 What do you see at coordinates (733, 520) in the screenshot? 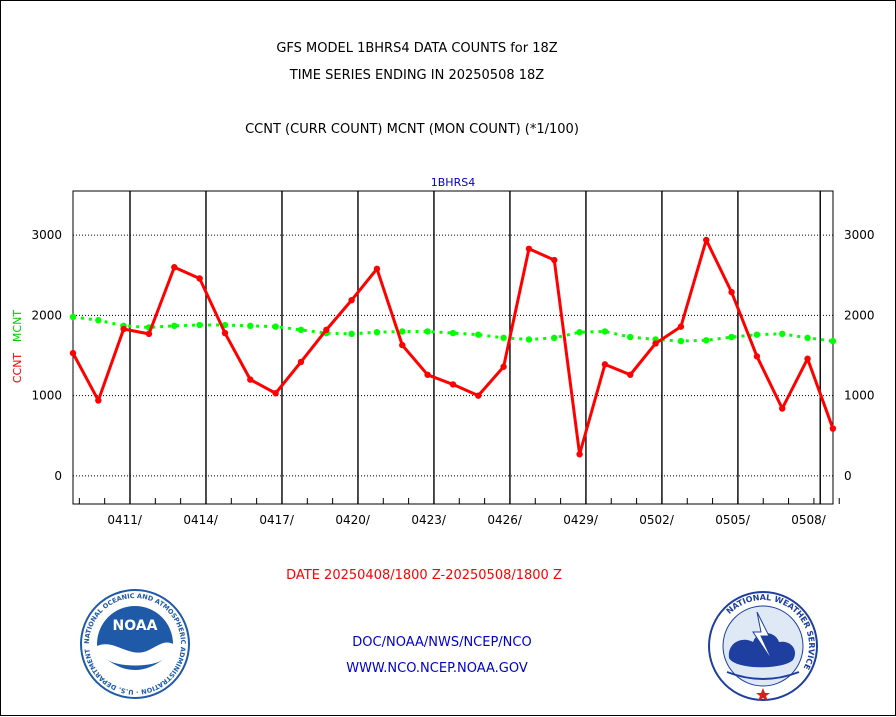
I see `x-tick-label: 0505/` at bounding box center [733, 520].